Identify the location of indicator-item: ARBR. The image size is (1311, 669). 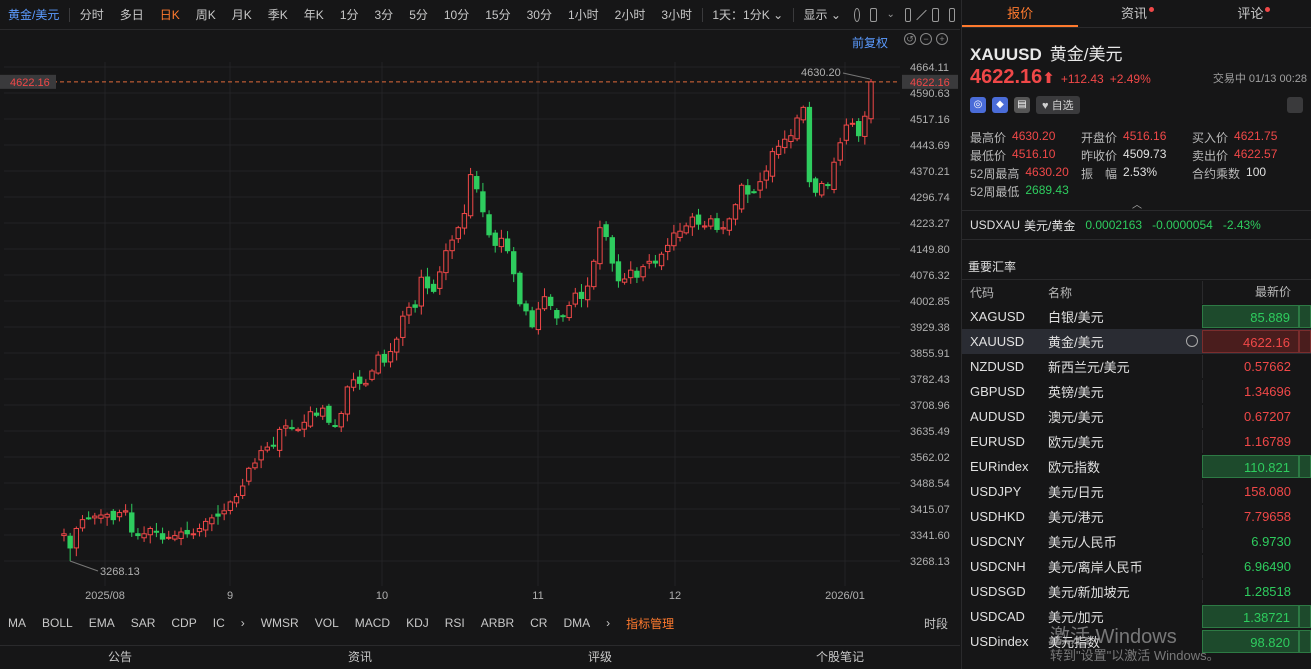
(497, 623).